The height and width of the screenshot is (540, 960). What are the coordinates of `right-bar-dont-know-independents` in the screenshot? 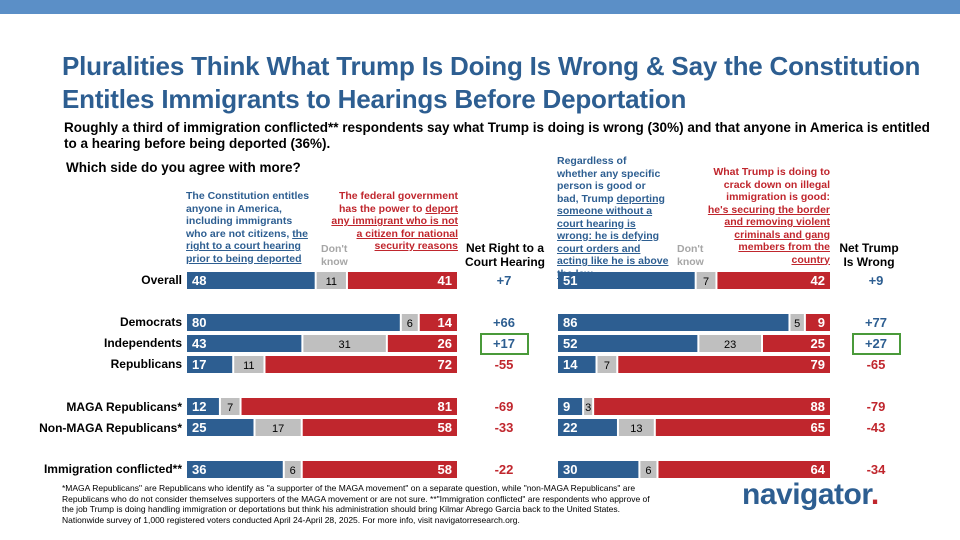 It's located at (730, 343).